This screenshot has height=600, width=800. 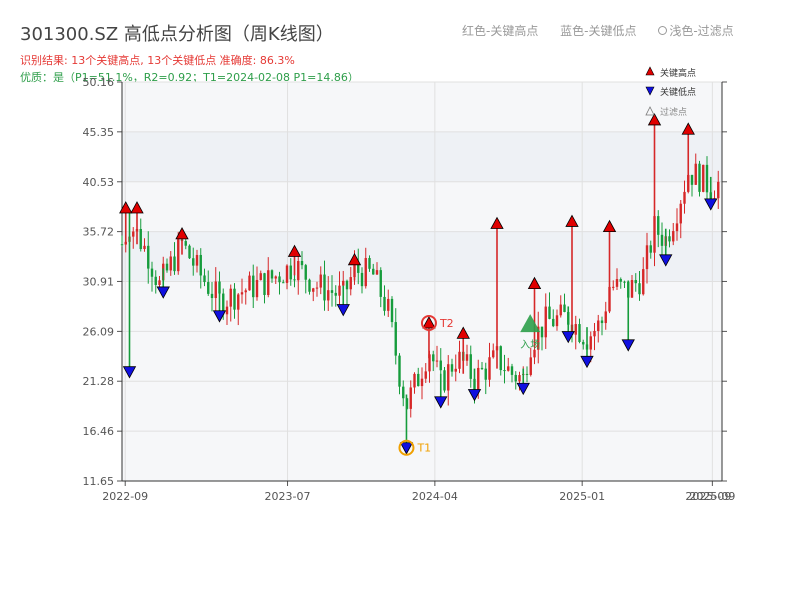 What do you see at coordinates (673, 112) in the screenshot?
I see `legend-filtered-label: 过滤点` at bounding box center [673, 112].